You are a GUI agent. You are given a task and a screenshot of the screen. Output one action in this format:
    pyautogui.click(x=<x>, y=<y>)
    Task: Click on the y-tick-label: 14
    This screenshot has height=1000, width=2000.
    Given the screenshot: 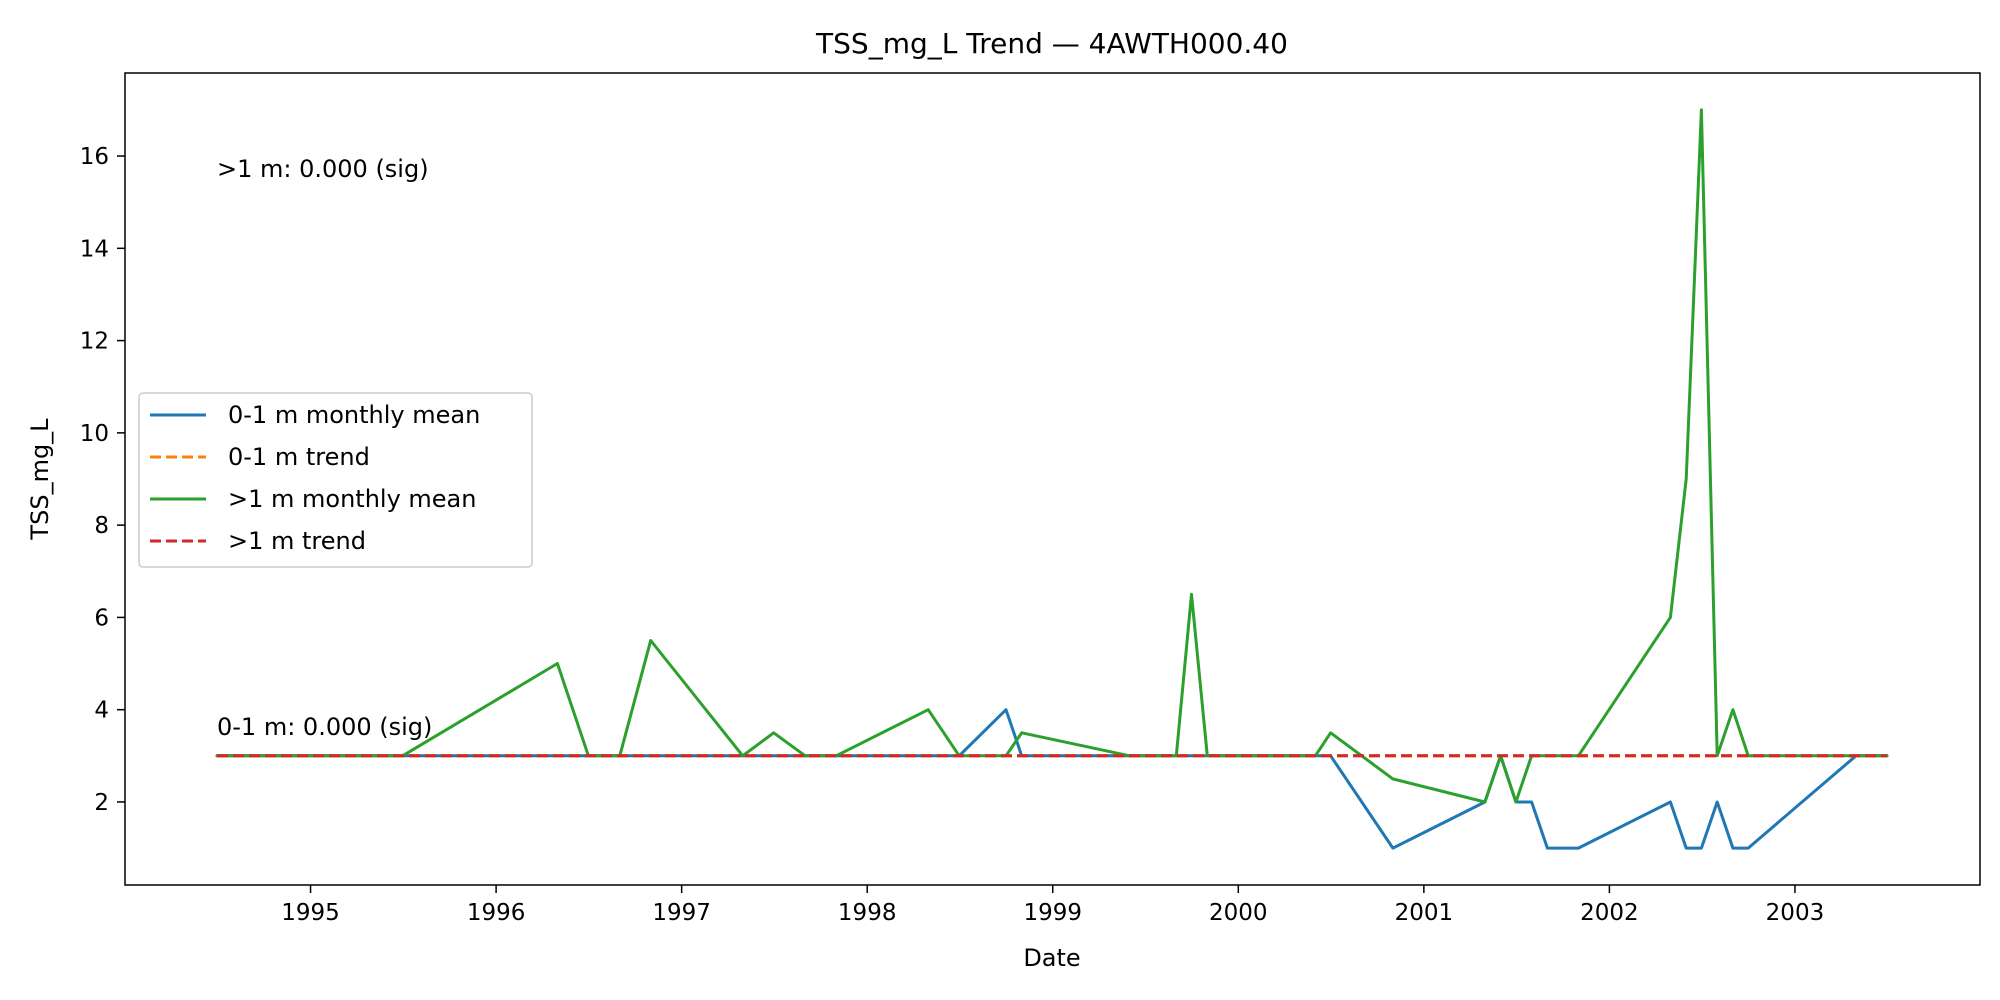 What is the action you would take?
    pyautogui.click(x=94, y=249)
    